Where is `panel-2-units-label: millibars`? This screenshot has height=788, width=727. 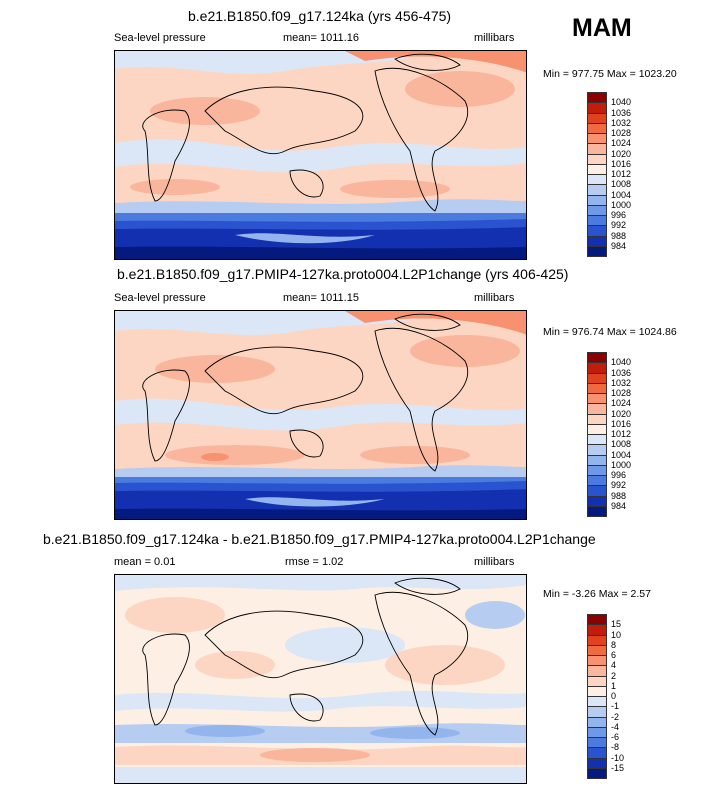 panel-2-units-label: millibars is located at coordinates (494, 298).